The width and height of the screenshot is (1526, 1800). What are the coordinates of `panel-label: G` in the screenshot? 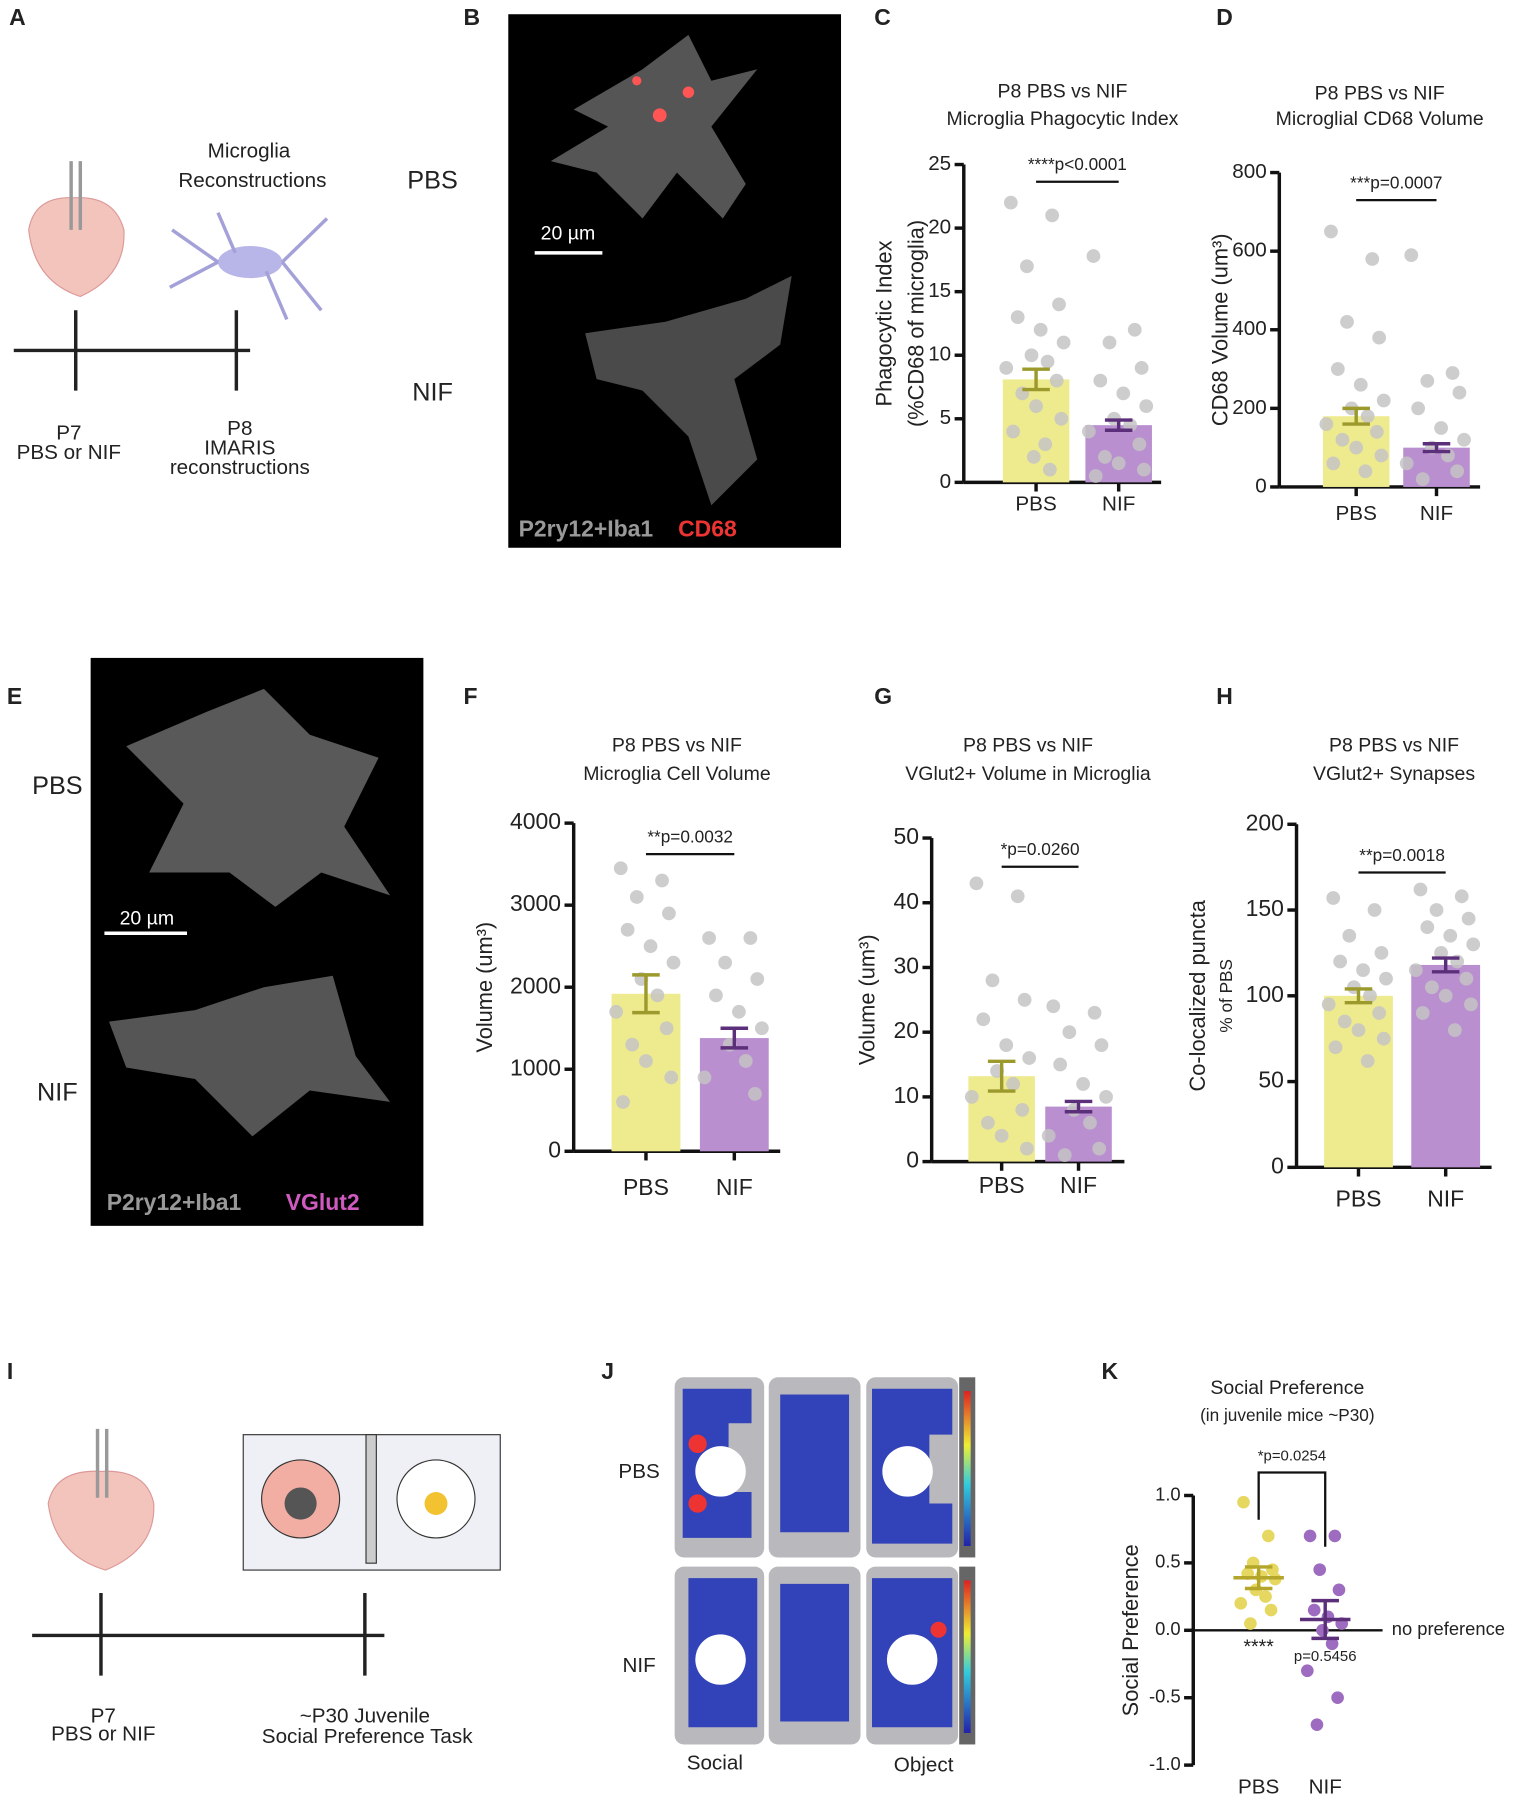 It's located at (883, 696).